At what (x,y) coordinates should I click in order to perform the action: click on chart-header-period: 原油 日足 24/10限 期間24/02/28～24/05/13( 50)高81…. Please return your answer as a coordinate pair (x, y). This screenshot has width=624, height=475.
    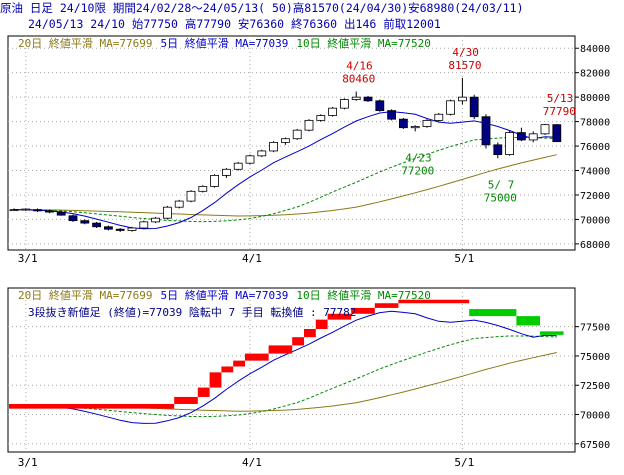
    Looking at the image, I should click on (312, 8).